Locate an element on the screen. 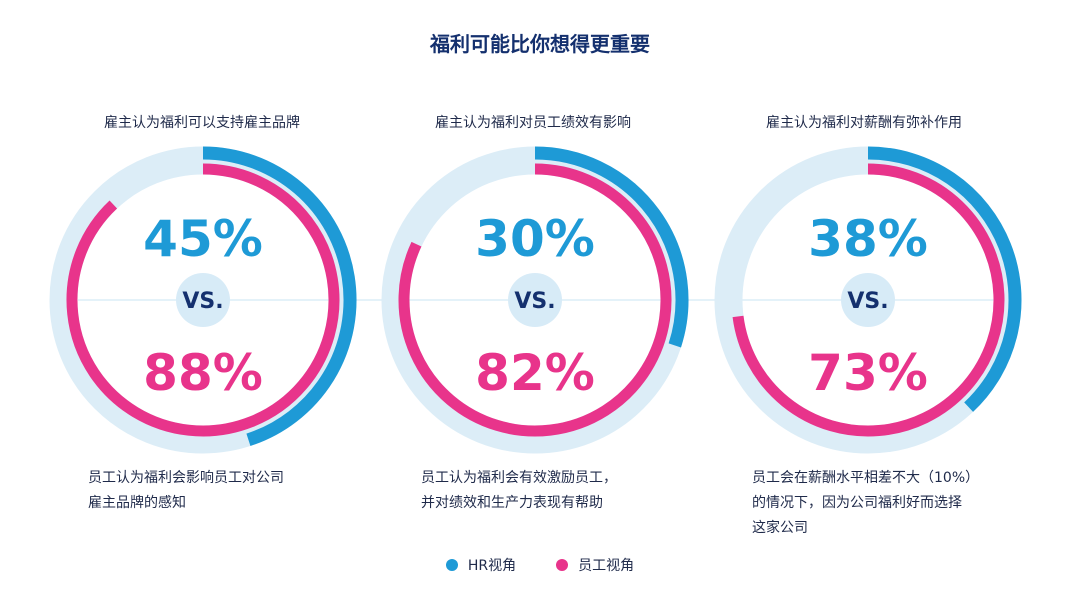 The image size is (1080, 593). panel-3-bottom-label: 员工会在薪酬水平相差不大（10%） 的情况下，因为公司福利好而选择 这家公司 is located at coordinates (902, 503).